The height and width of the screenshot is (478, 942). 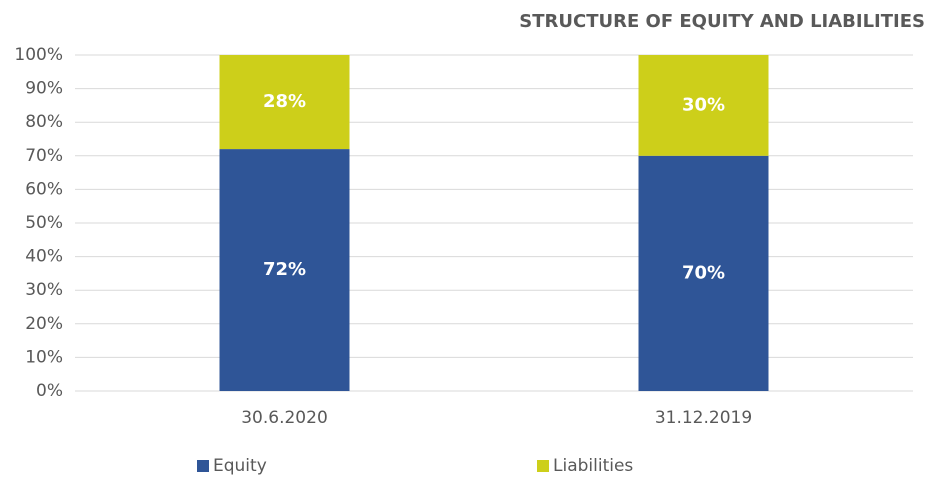 I want to click on y-tick-label: 100%, so click(x=38, y=55).